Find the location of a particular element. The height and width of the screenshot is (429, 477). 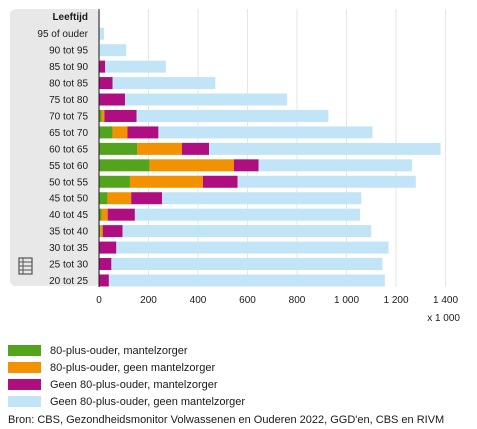

legend-item: Geen 80-plus-ouder, mantelzorger is located at coordinates (126, 384).